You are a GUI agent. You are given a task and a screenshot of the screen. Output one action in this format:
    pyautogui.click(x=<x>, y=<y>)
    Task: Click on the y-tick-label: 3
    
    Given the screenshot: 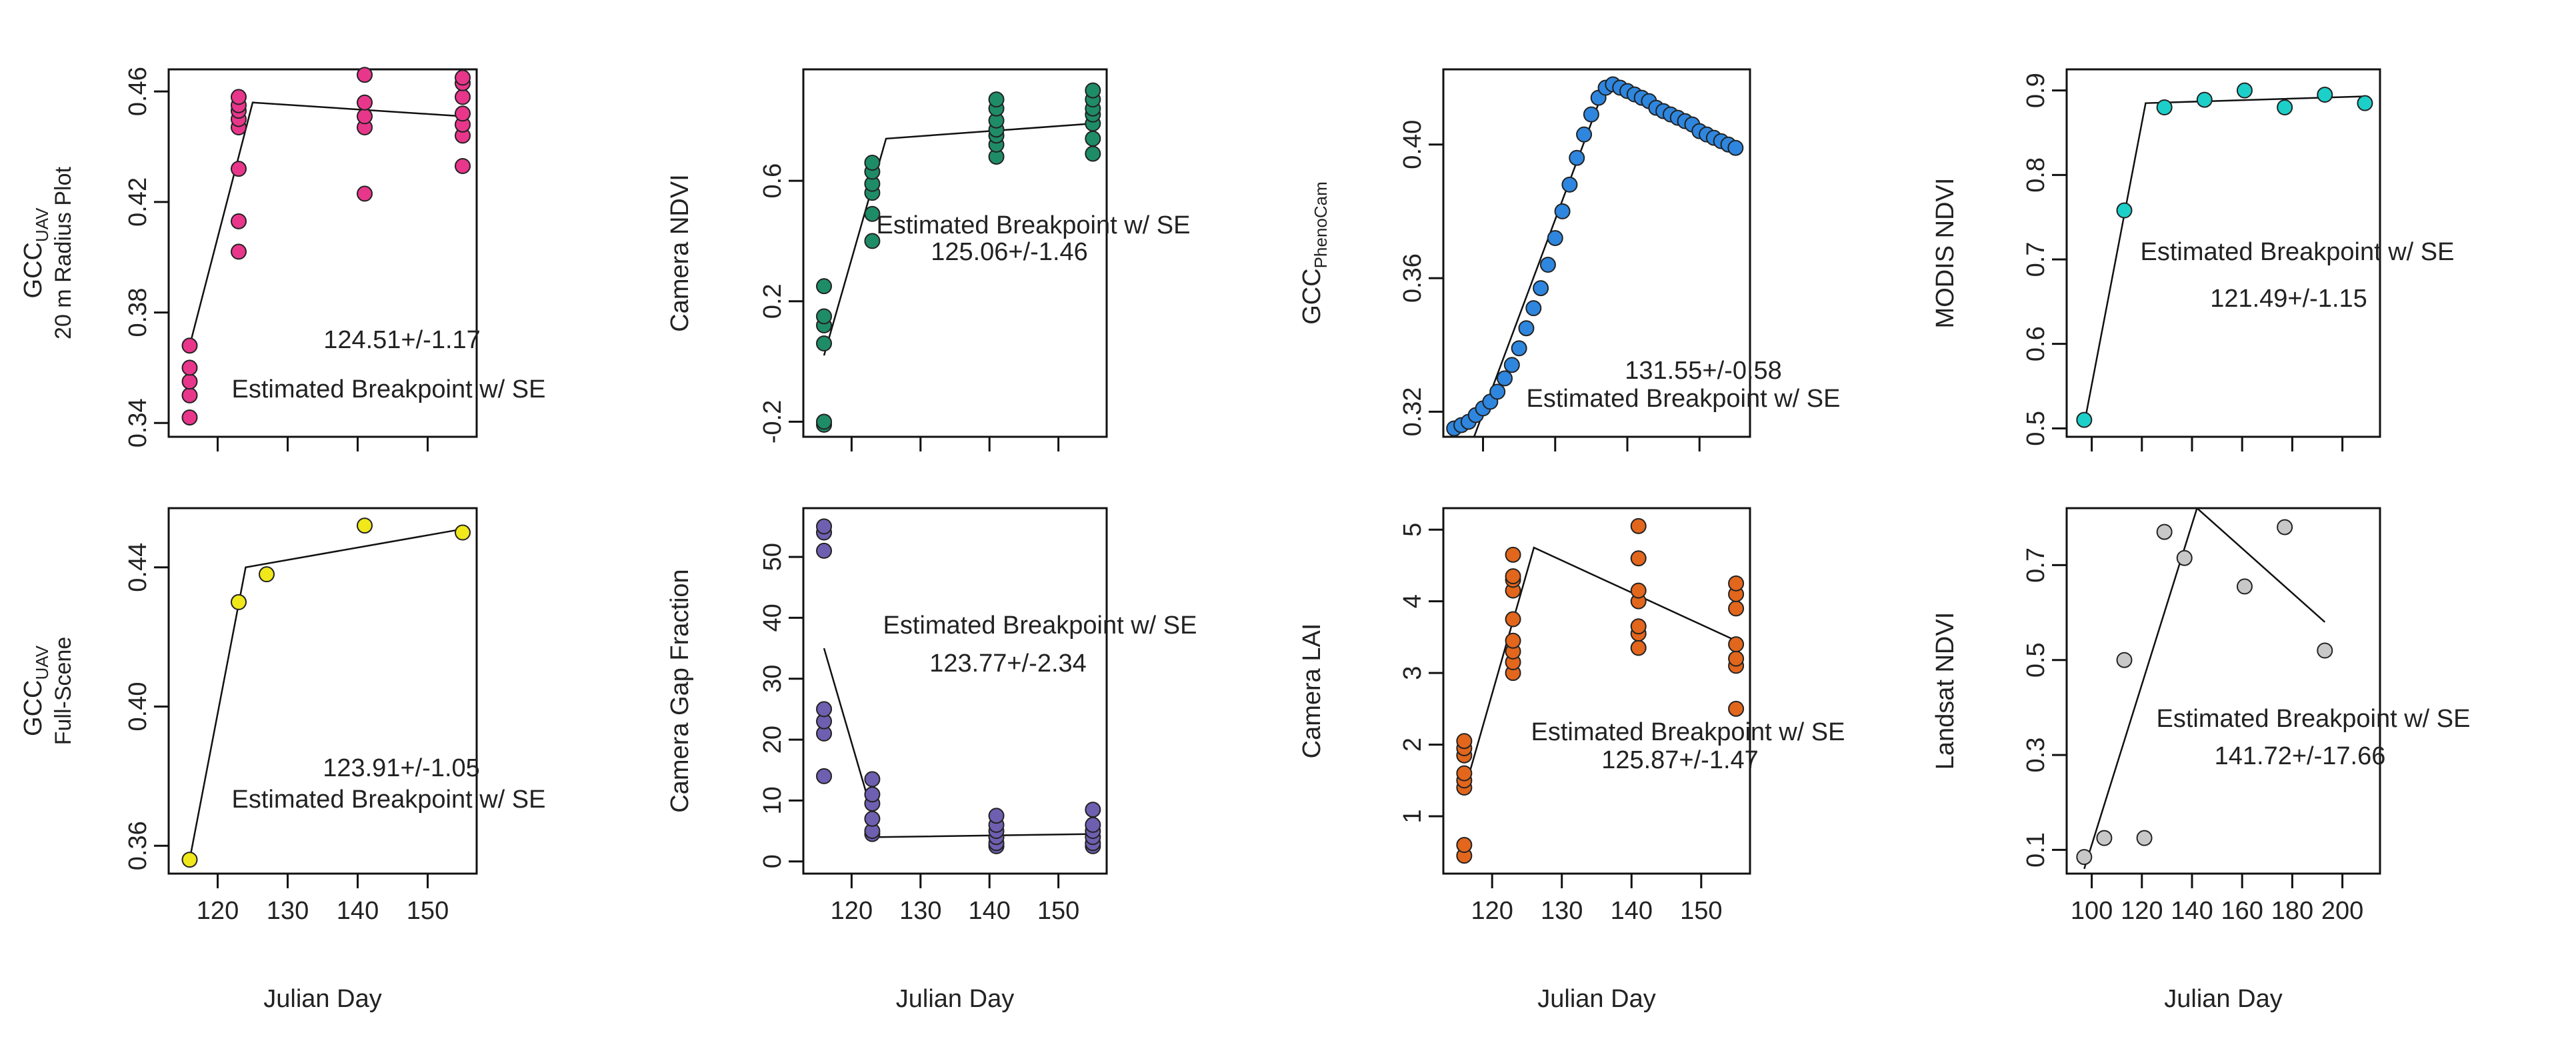 What is the action you would take?
    pyautogui.click(x=1413, y=673)
    